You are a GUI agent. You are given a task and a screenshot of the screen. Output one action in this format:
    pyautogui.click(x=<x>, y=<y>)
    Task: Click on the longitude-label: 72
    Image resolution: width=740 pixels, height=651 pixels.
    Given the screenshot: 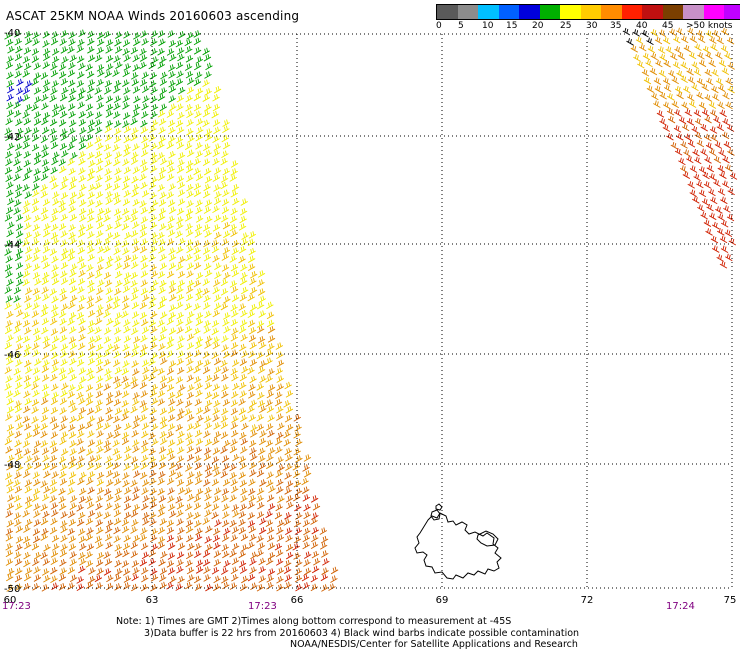 What is the action you would take?
    pyautogui.click(x=587, y=600)
    